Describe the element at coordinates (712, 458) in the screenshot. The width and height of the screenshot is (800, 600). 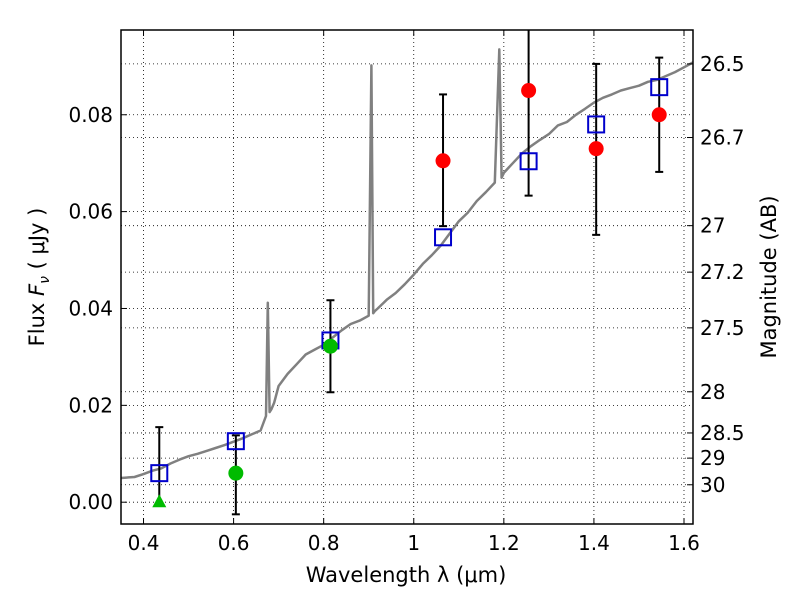
I see `y2-tick-label: 29` at that location.